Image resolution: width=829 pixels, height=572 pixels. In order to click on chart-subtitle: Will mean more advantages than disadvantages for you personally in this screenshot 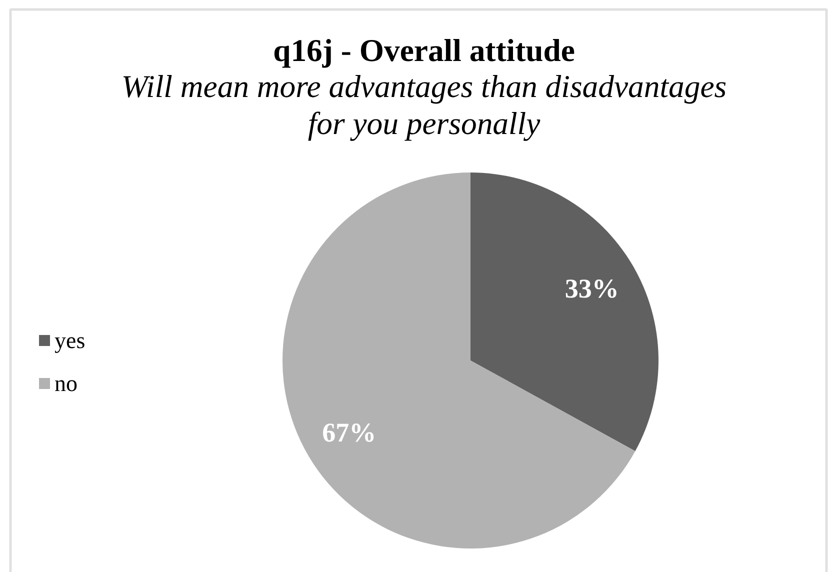, I will do `click(424, 105)`.